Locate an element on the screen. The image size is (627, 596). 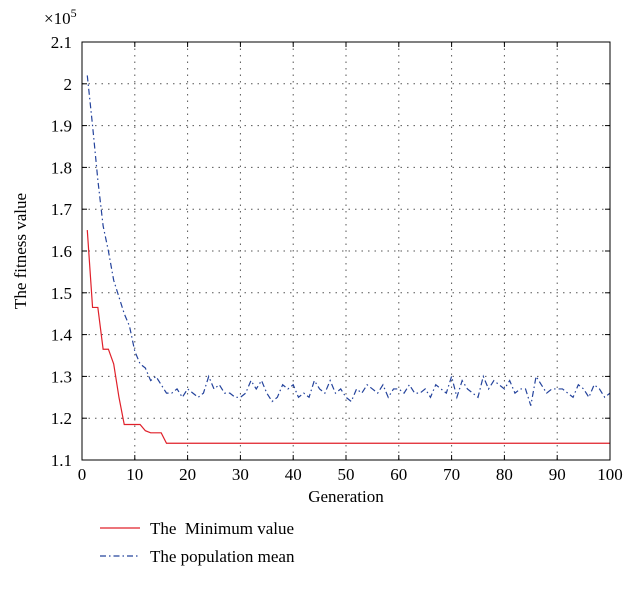
y-tick-label: 2.1 is located at coordinates (61, 42).